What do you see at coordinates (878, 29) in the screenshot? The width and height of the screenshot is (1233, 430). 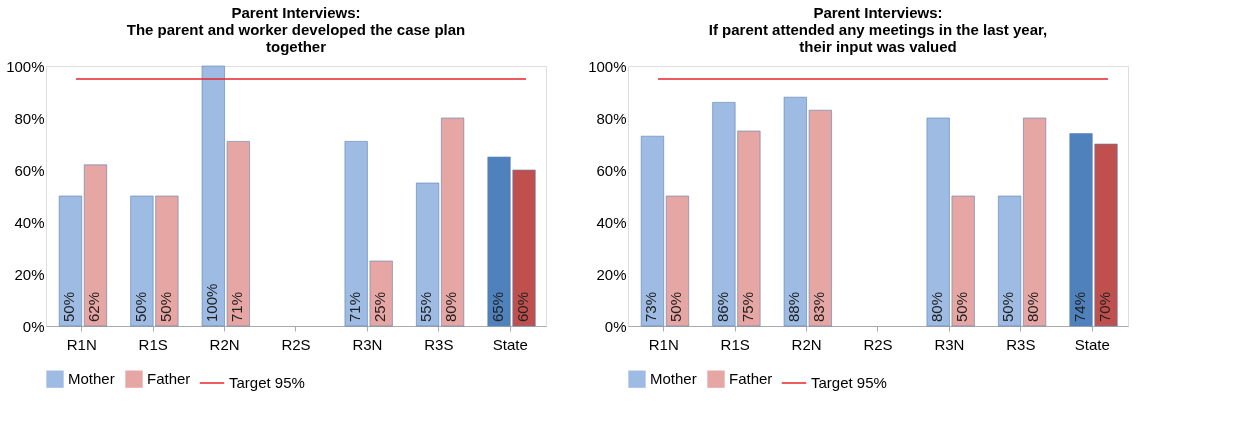 I see `chart-title: Parent Interviews: If parent attended any meetings in the last year, their input was valued` at bounding box center [878, 29].